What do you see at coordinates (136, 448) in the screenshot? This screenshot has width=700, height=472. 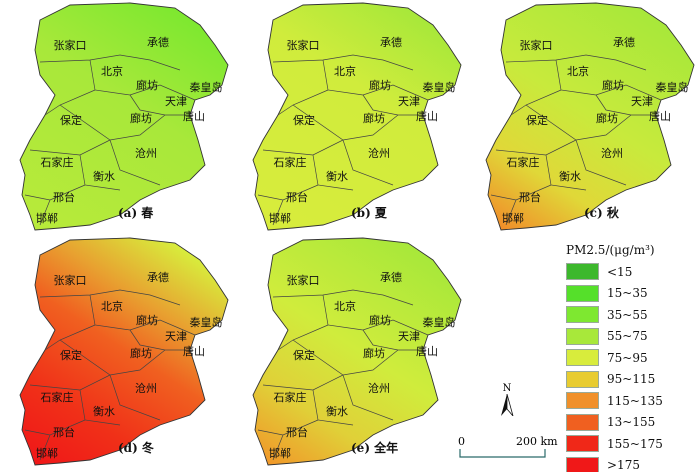 I see `panel-label: (d) 冬` at bounding box center [136, 448].